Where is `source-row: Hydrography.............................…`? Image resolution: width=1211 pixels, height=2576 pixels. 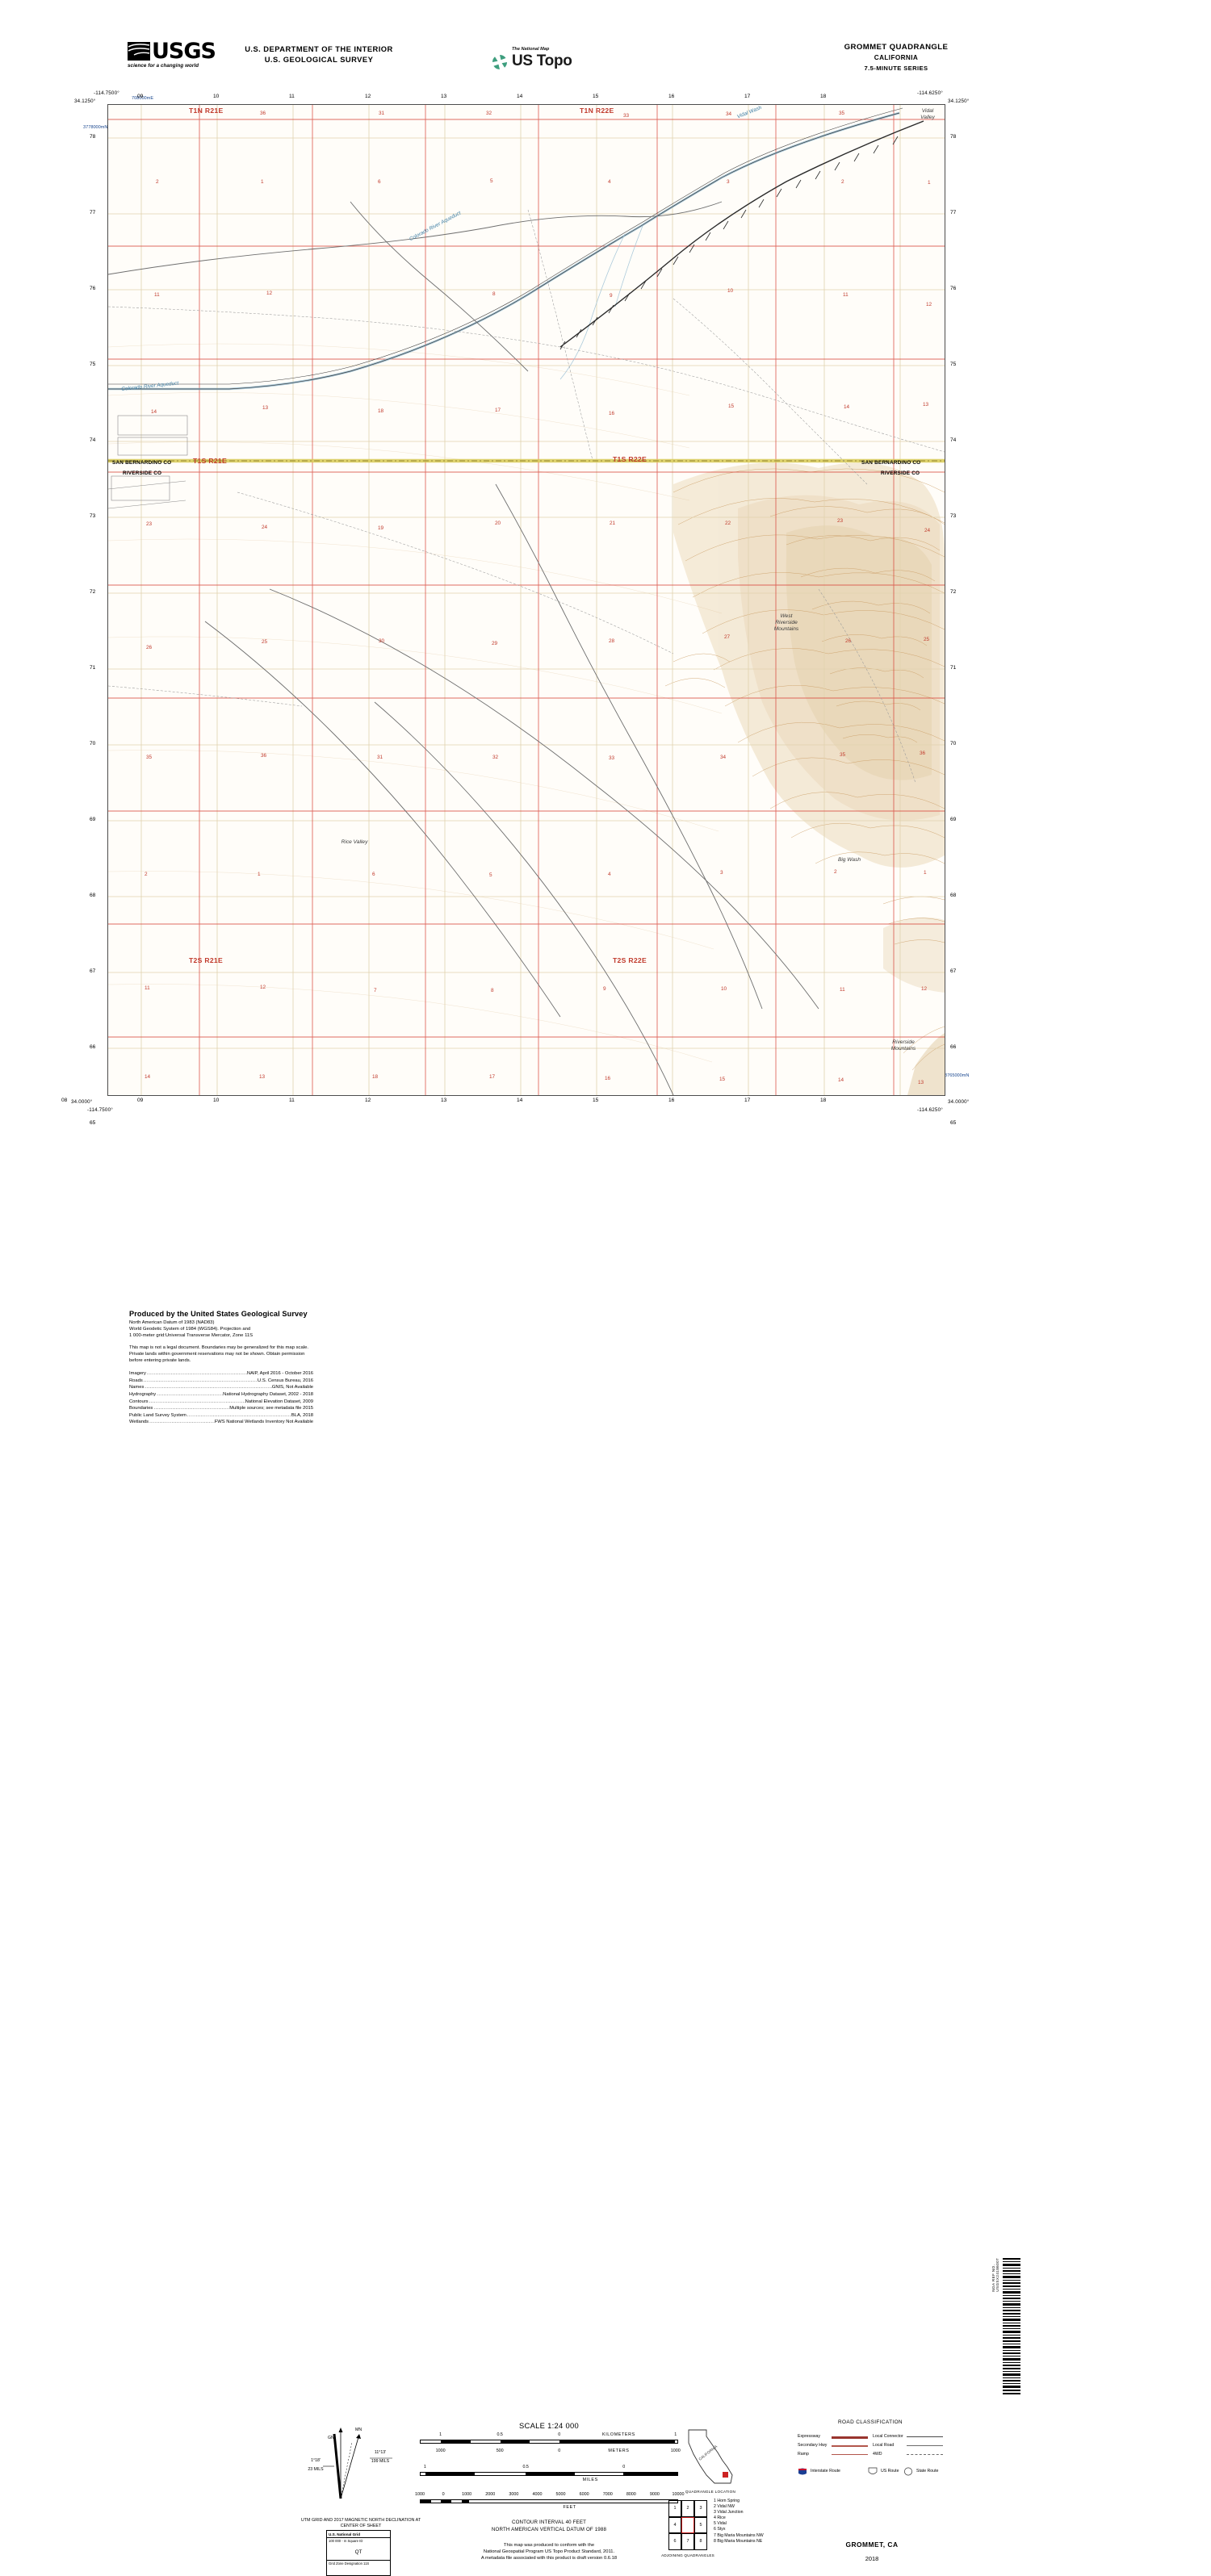
source-row: Hydrography.............................… is located at coordinates (221, 1395).